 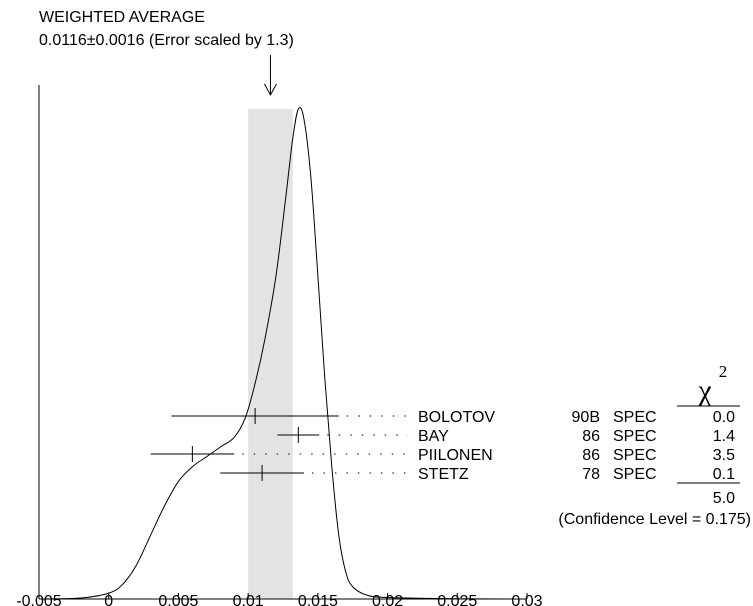 I want to click on x-tick-label: -0.005, so click(x=38, y=599).